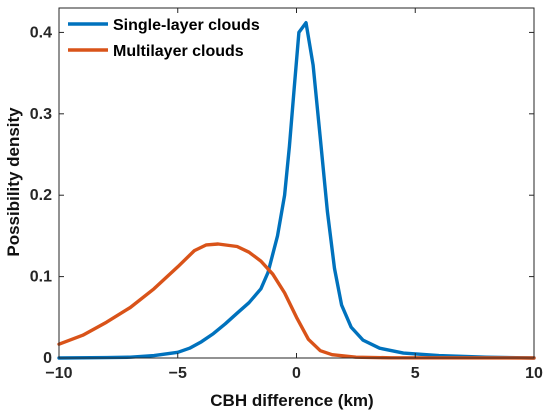 This screenshot has height=416, width=550. Describe the element at coordinates (186, 25) in the screenshot. I see `legend-label-single-layer: Single-layer clouds` at that location.